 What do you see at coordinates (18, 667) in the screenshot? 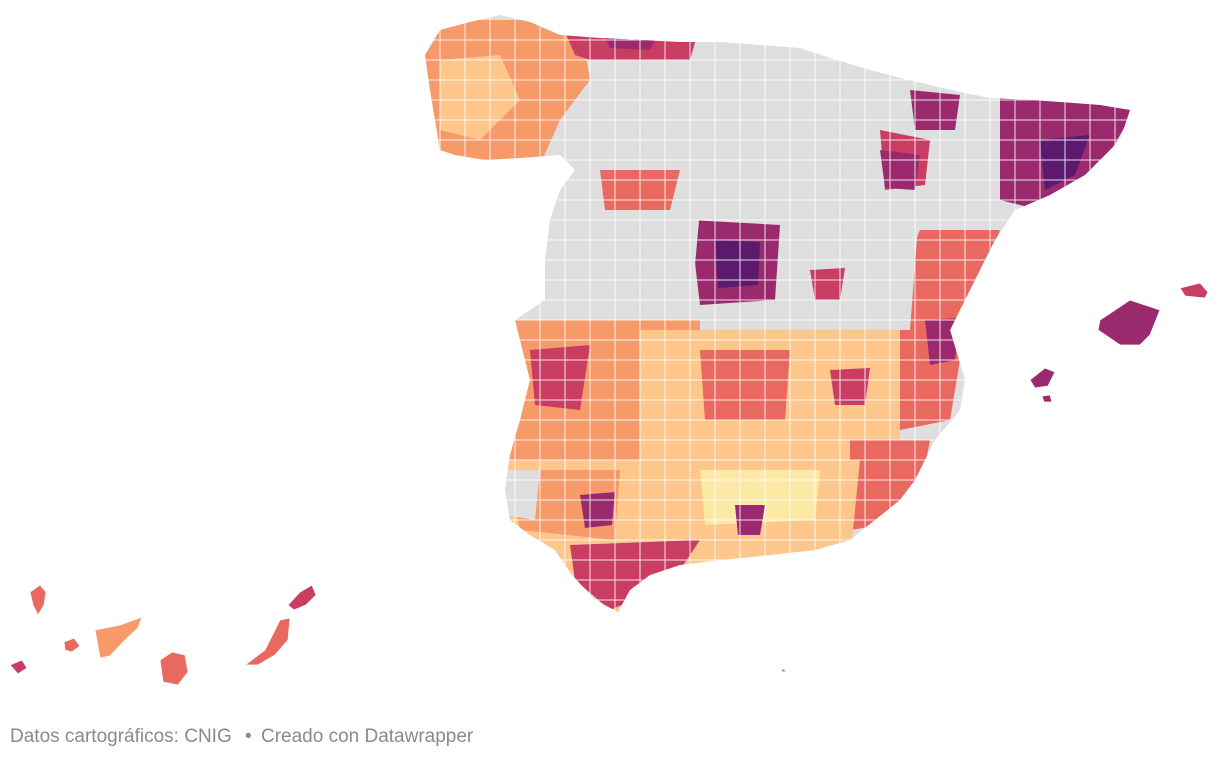
I see `island-el-hierro` at bounding box center [18, 667].